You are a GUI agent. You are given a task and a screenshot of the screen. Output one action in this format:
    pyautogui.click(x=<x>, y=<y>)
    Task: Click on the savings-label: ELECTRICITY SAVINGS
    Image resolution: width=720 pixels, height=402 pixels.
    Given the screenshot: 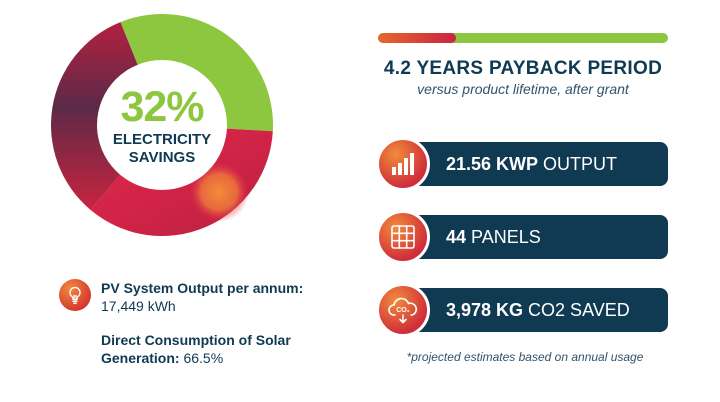 What is the action you would take?
    pyautogui.click(x=162, y=149)
    